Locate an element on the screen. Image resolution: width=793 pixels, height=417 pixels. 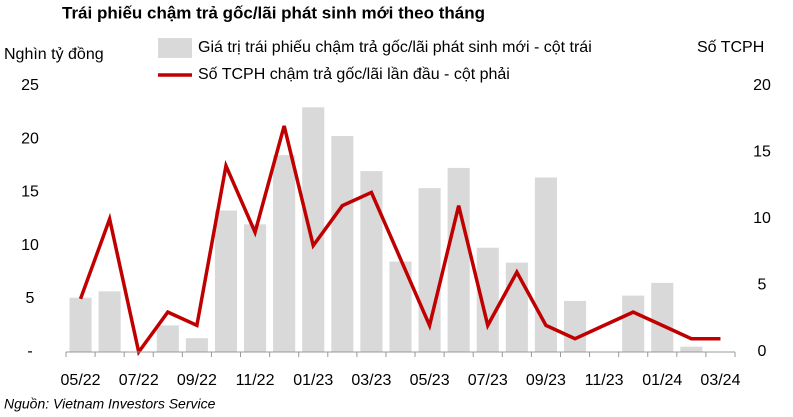
x-tick-label: 11/22 is located at coordinates (255, 380).